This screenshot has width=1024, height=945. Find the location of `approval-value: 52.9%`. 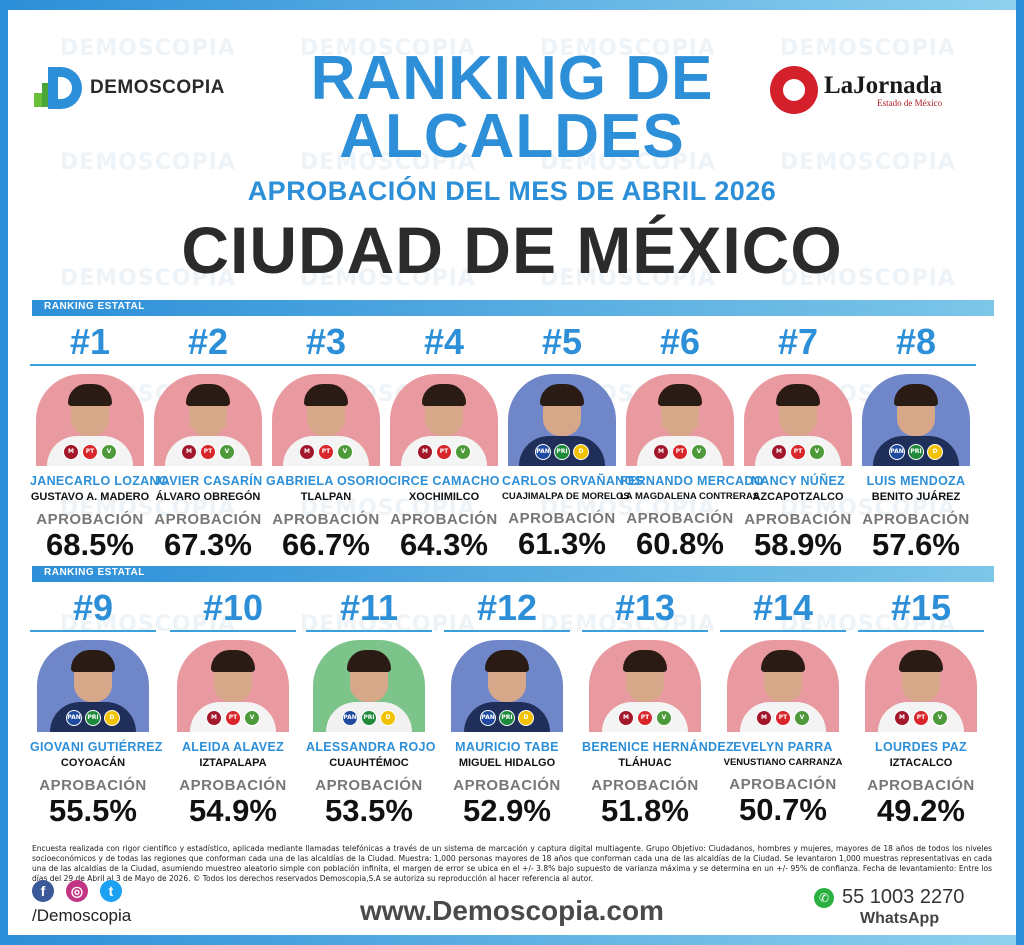

approval-value: 52.9% is located at coordinates (507, 810).